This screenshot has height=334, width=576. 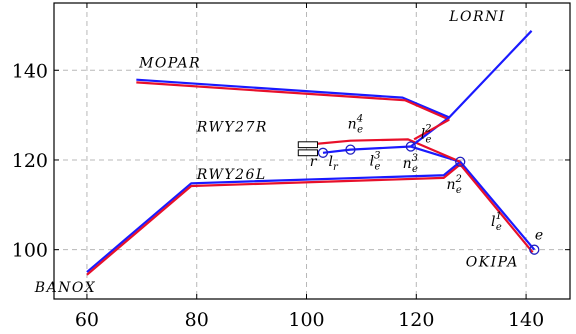 I want to click on waypoint-label-lorni: LORNI, so click(x=477, y=17).